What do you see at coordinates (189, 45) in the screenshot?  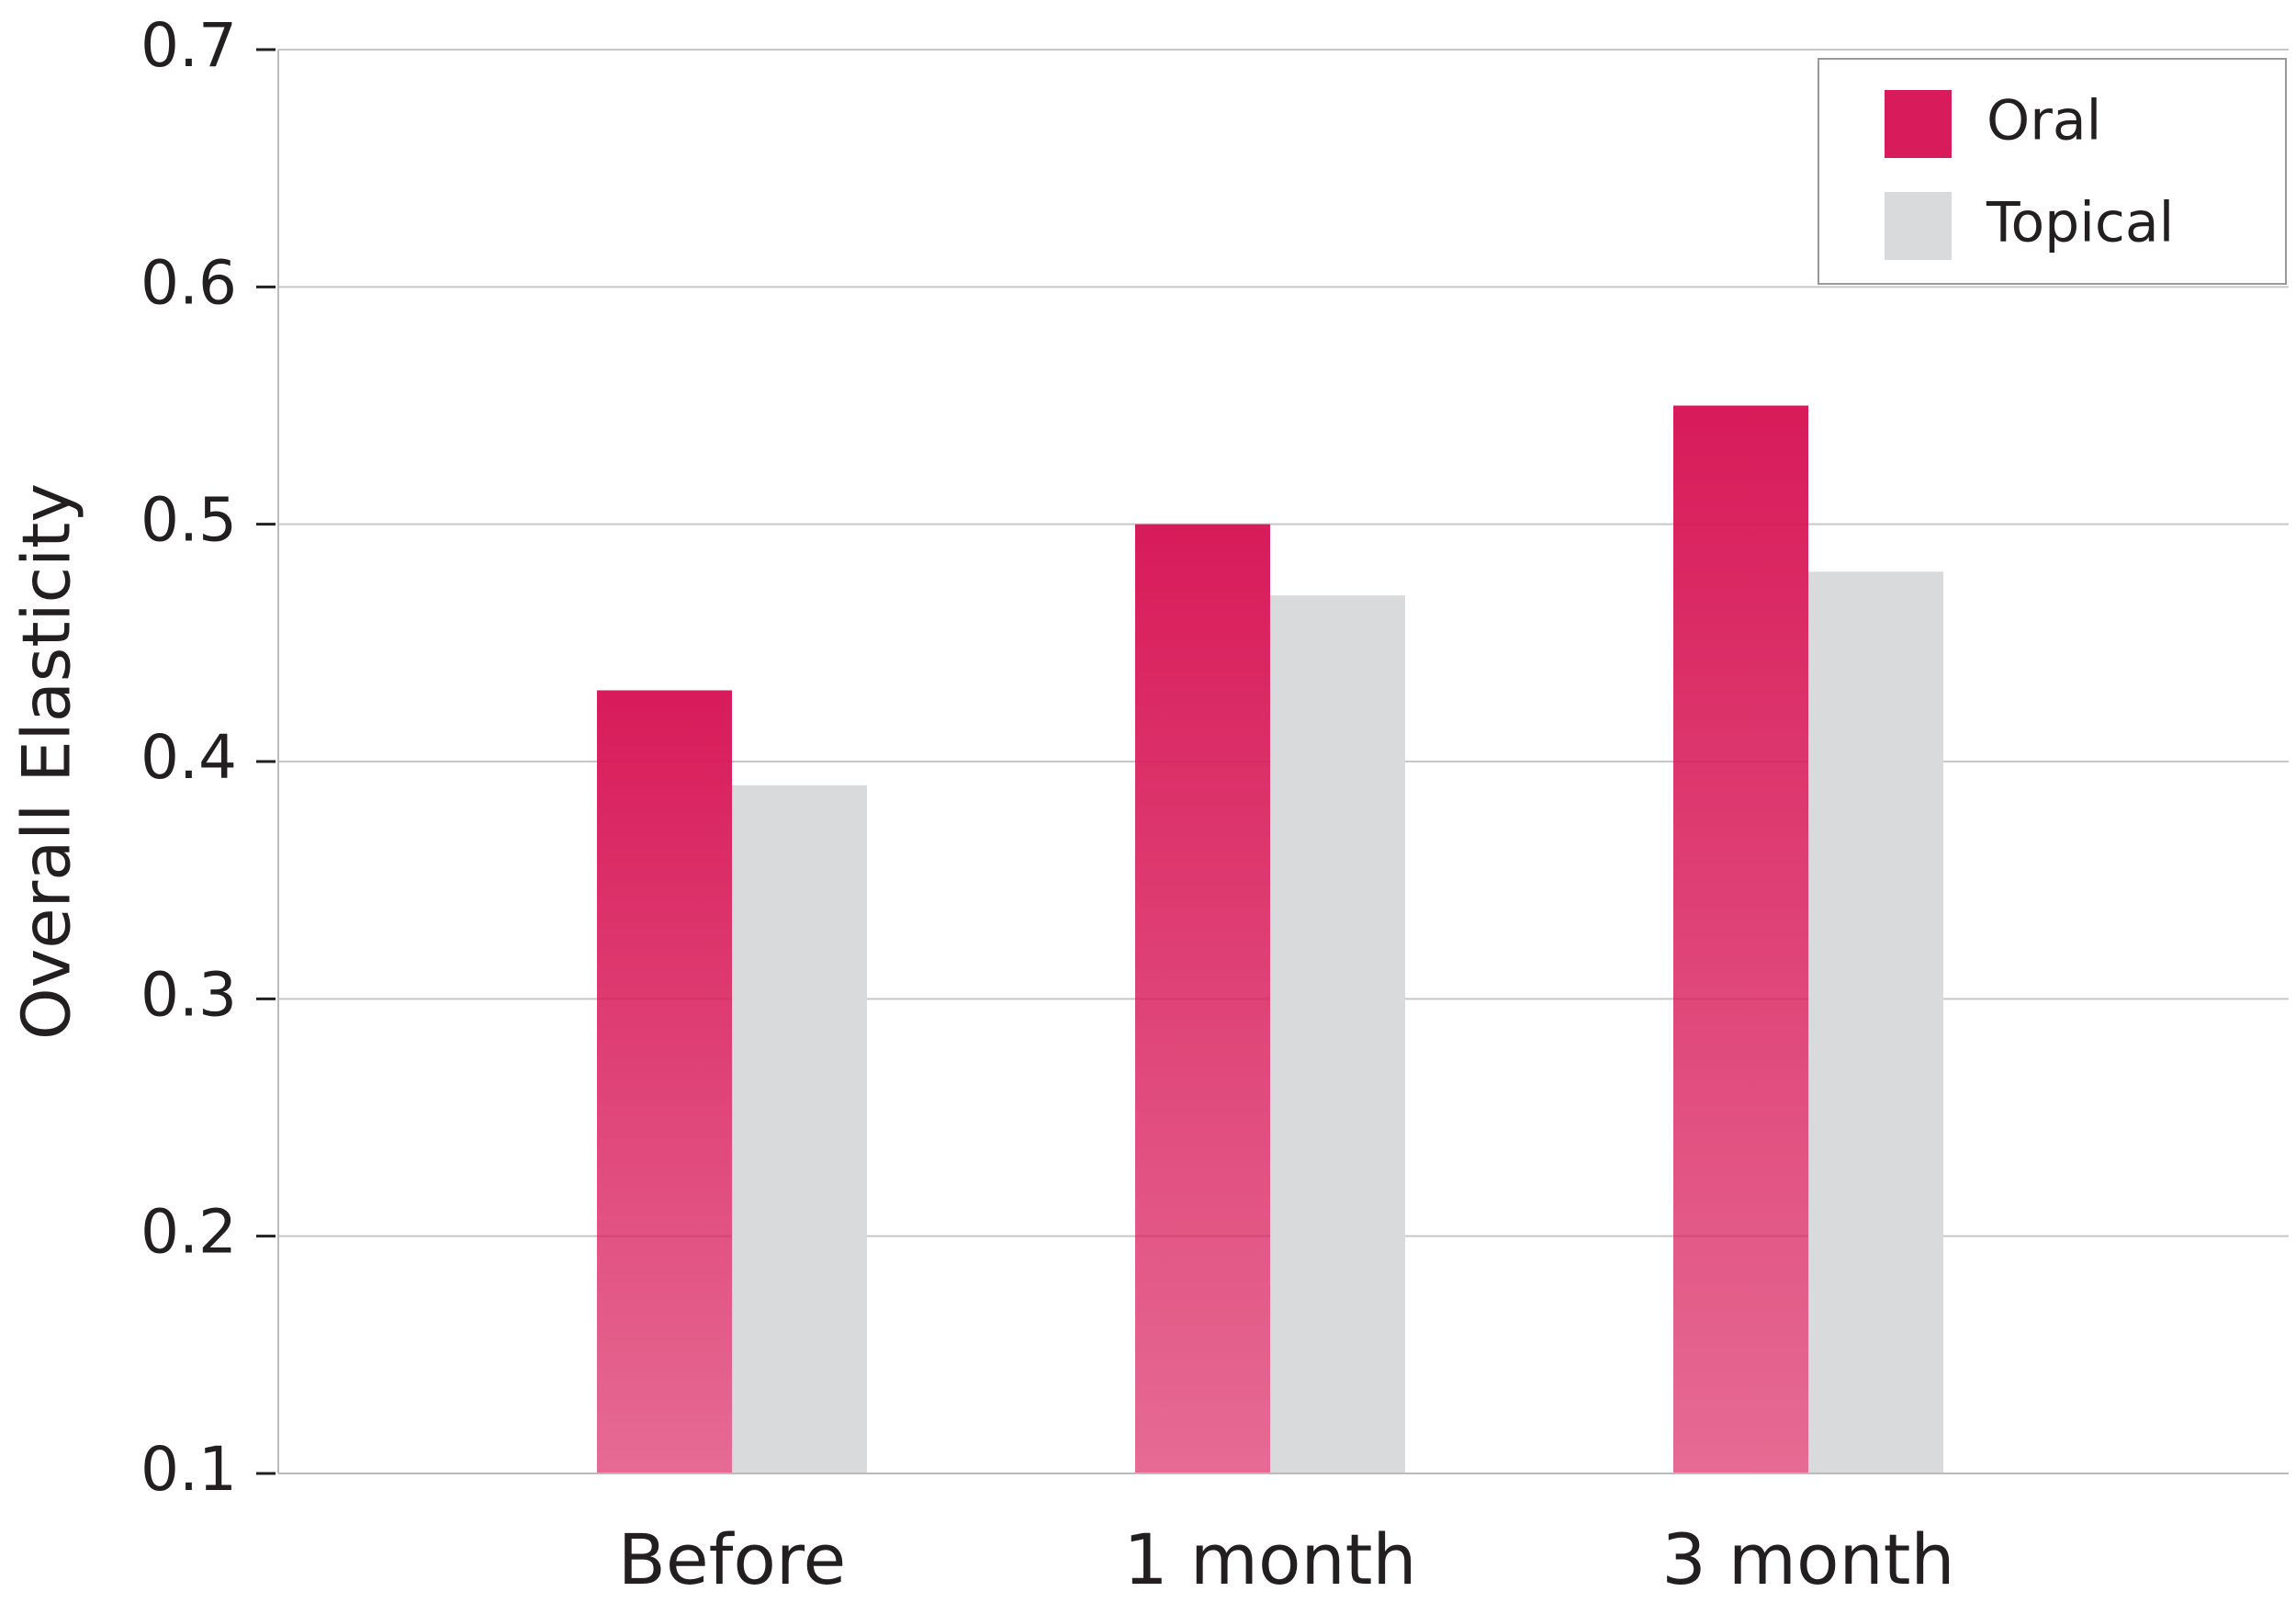 I see `y-tick-label: 0.7` at bounding box center [189, 45].